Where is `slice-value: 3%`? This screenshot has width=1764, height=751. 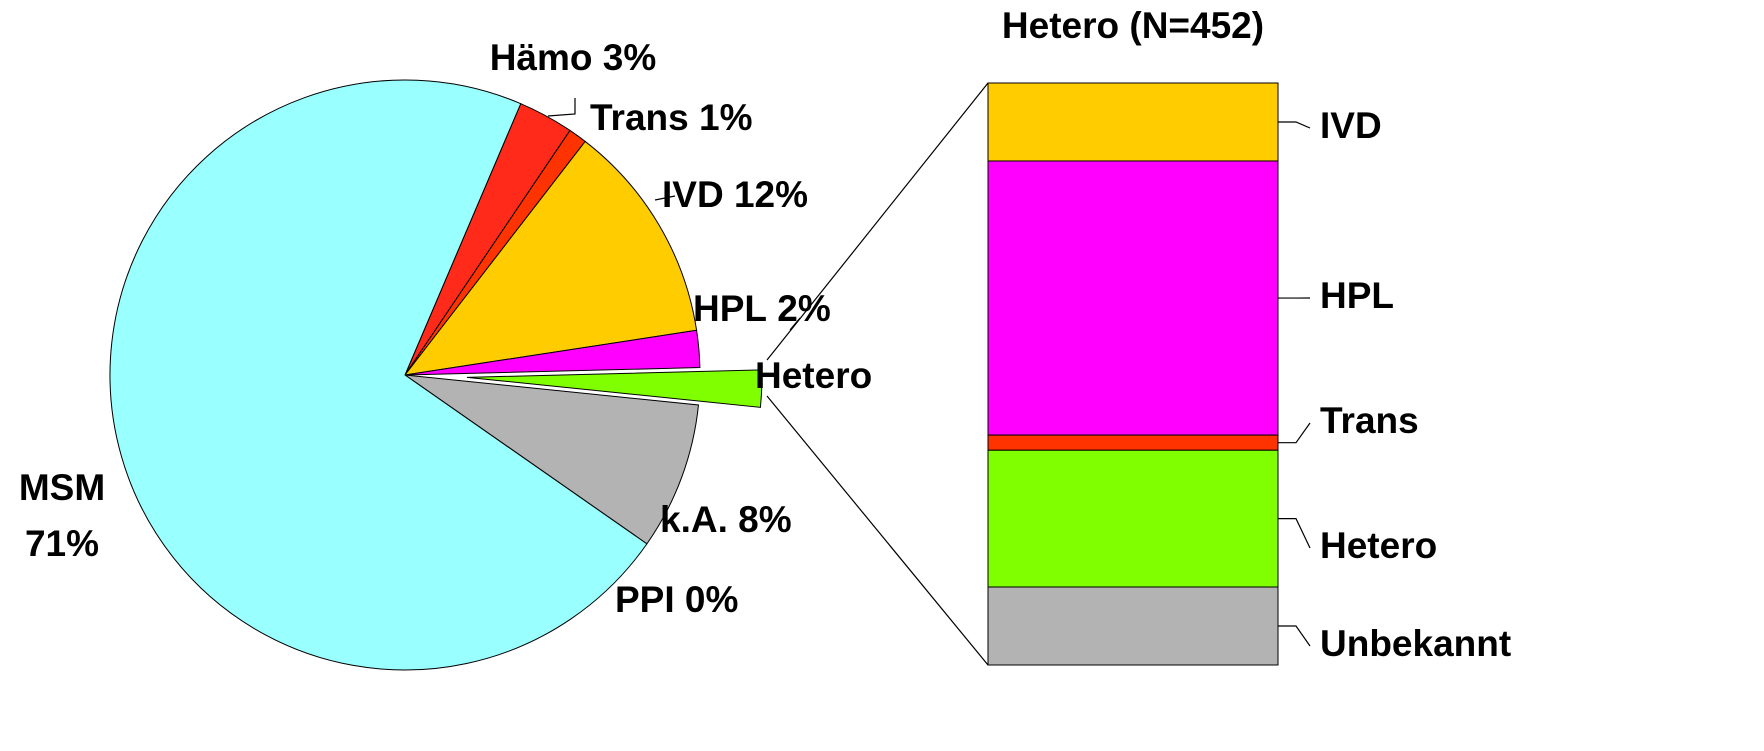
slice-value: 3% is located at coordinates (629, 57).